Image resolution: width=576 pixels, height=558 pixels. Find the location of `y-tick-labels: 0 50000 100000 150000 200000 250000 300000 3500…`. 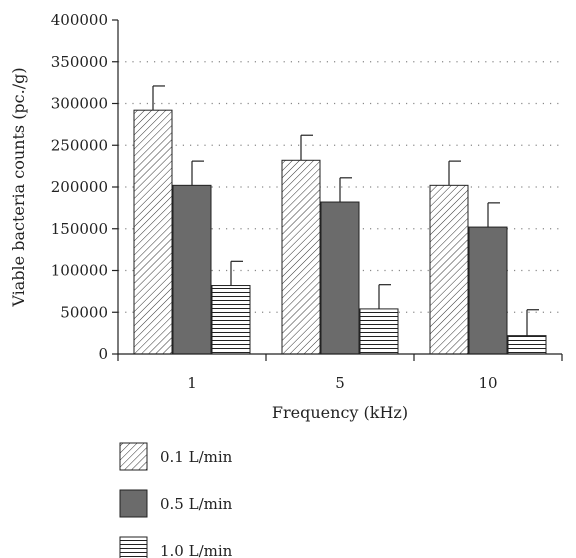

y-tick-labels: 0 50000 100000 150000 200000 250000 300000 3500… is located at coordinates (79, 187).